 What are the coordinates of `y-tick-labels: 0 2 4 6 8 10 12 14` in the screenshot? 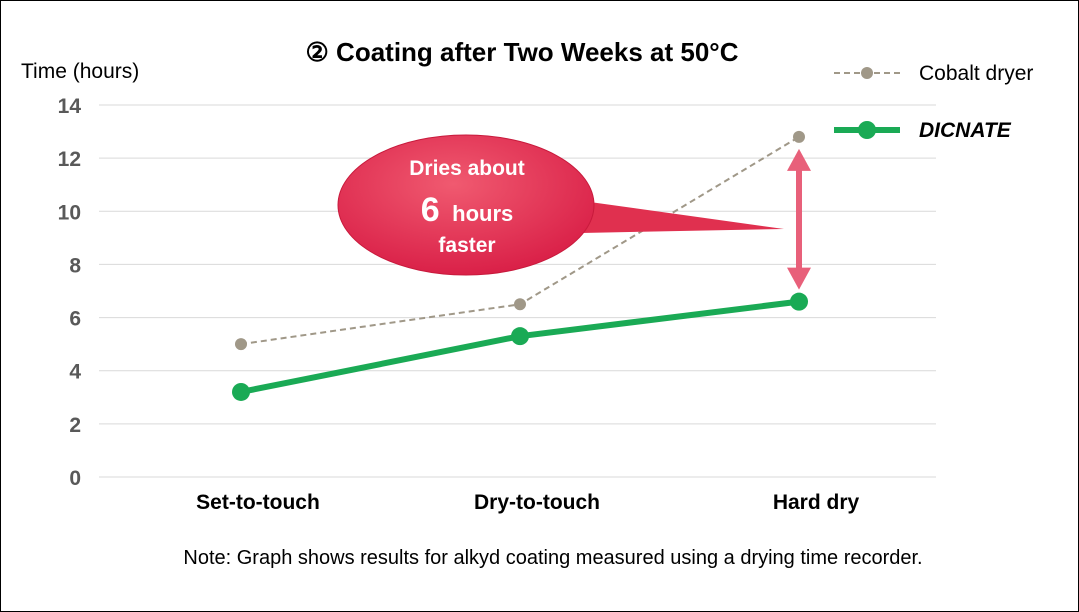 It's located at (70, 292).